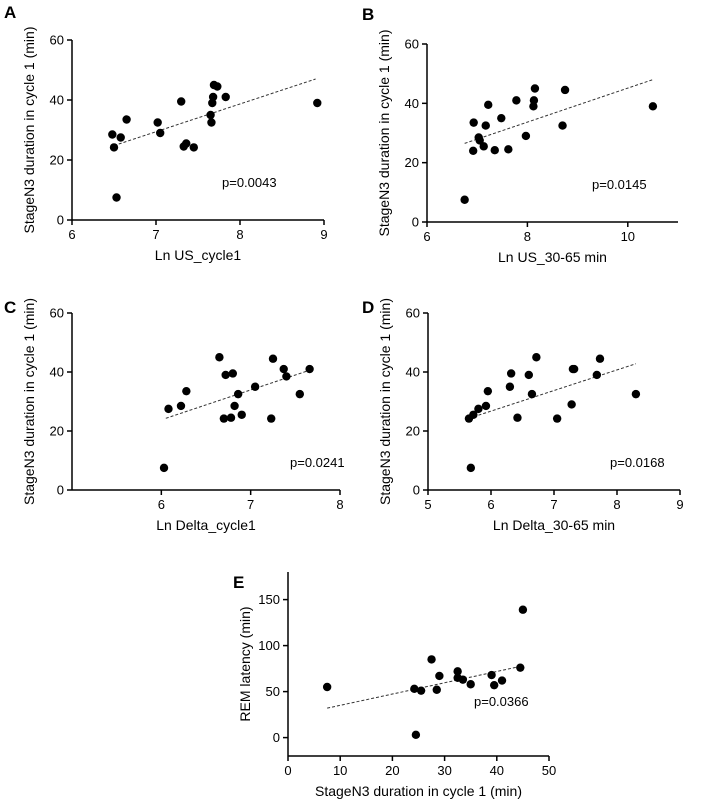 Image resolution: width=725 pixels, height=804 pixels. What do you see at coordinates (323, 234) in the screenshot?
I see `x-tick-label-a: 9` at bounding box center [323, 234].